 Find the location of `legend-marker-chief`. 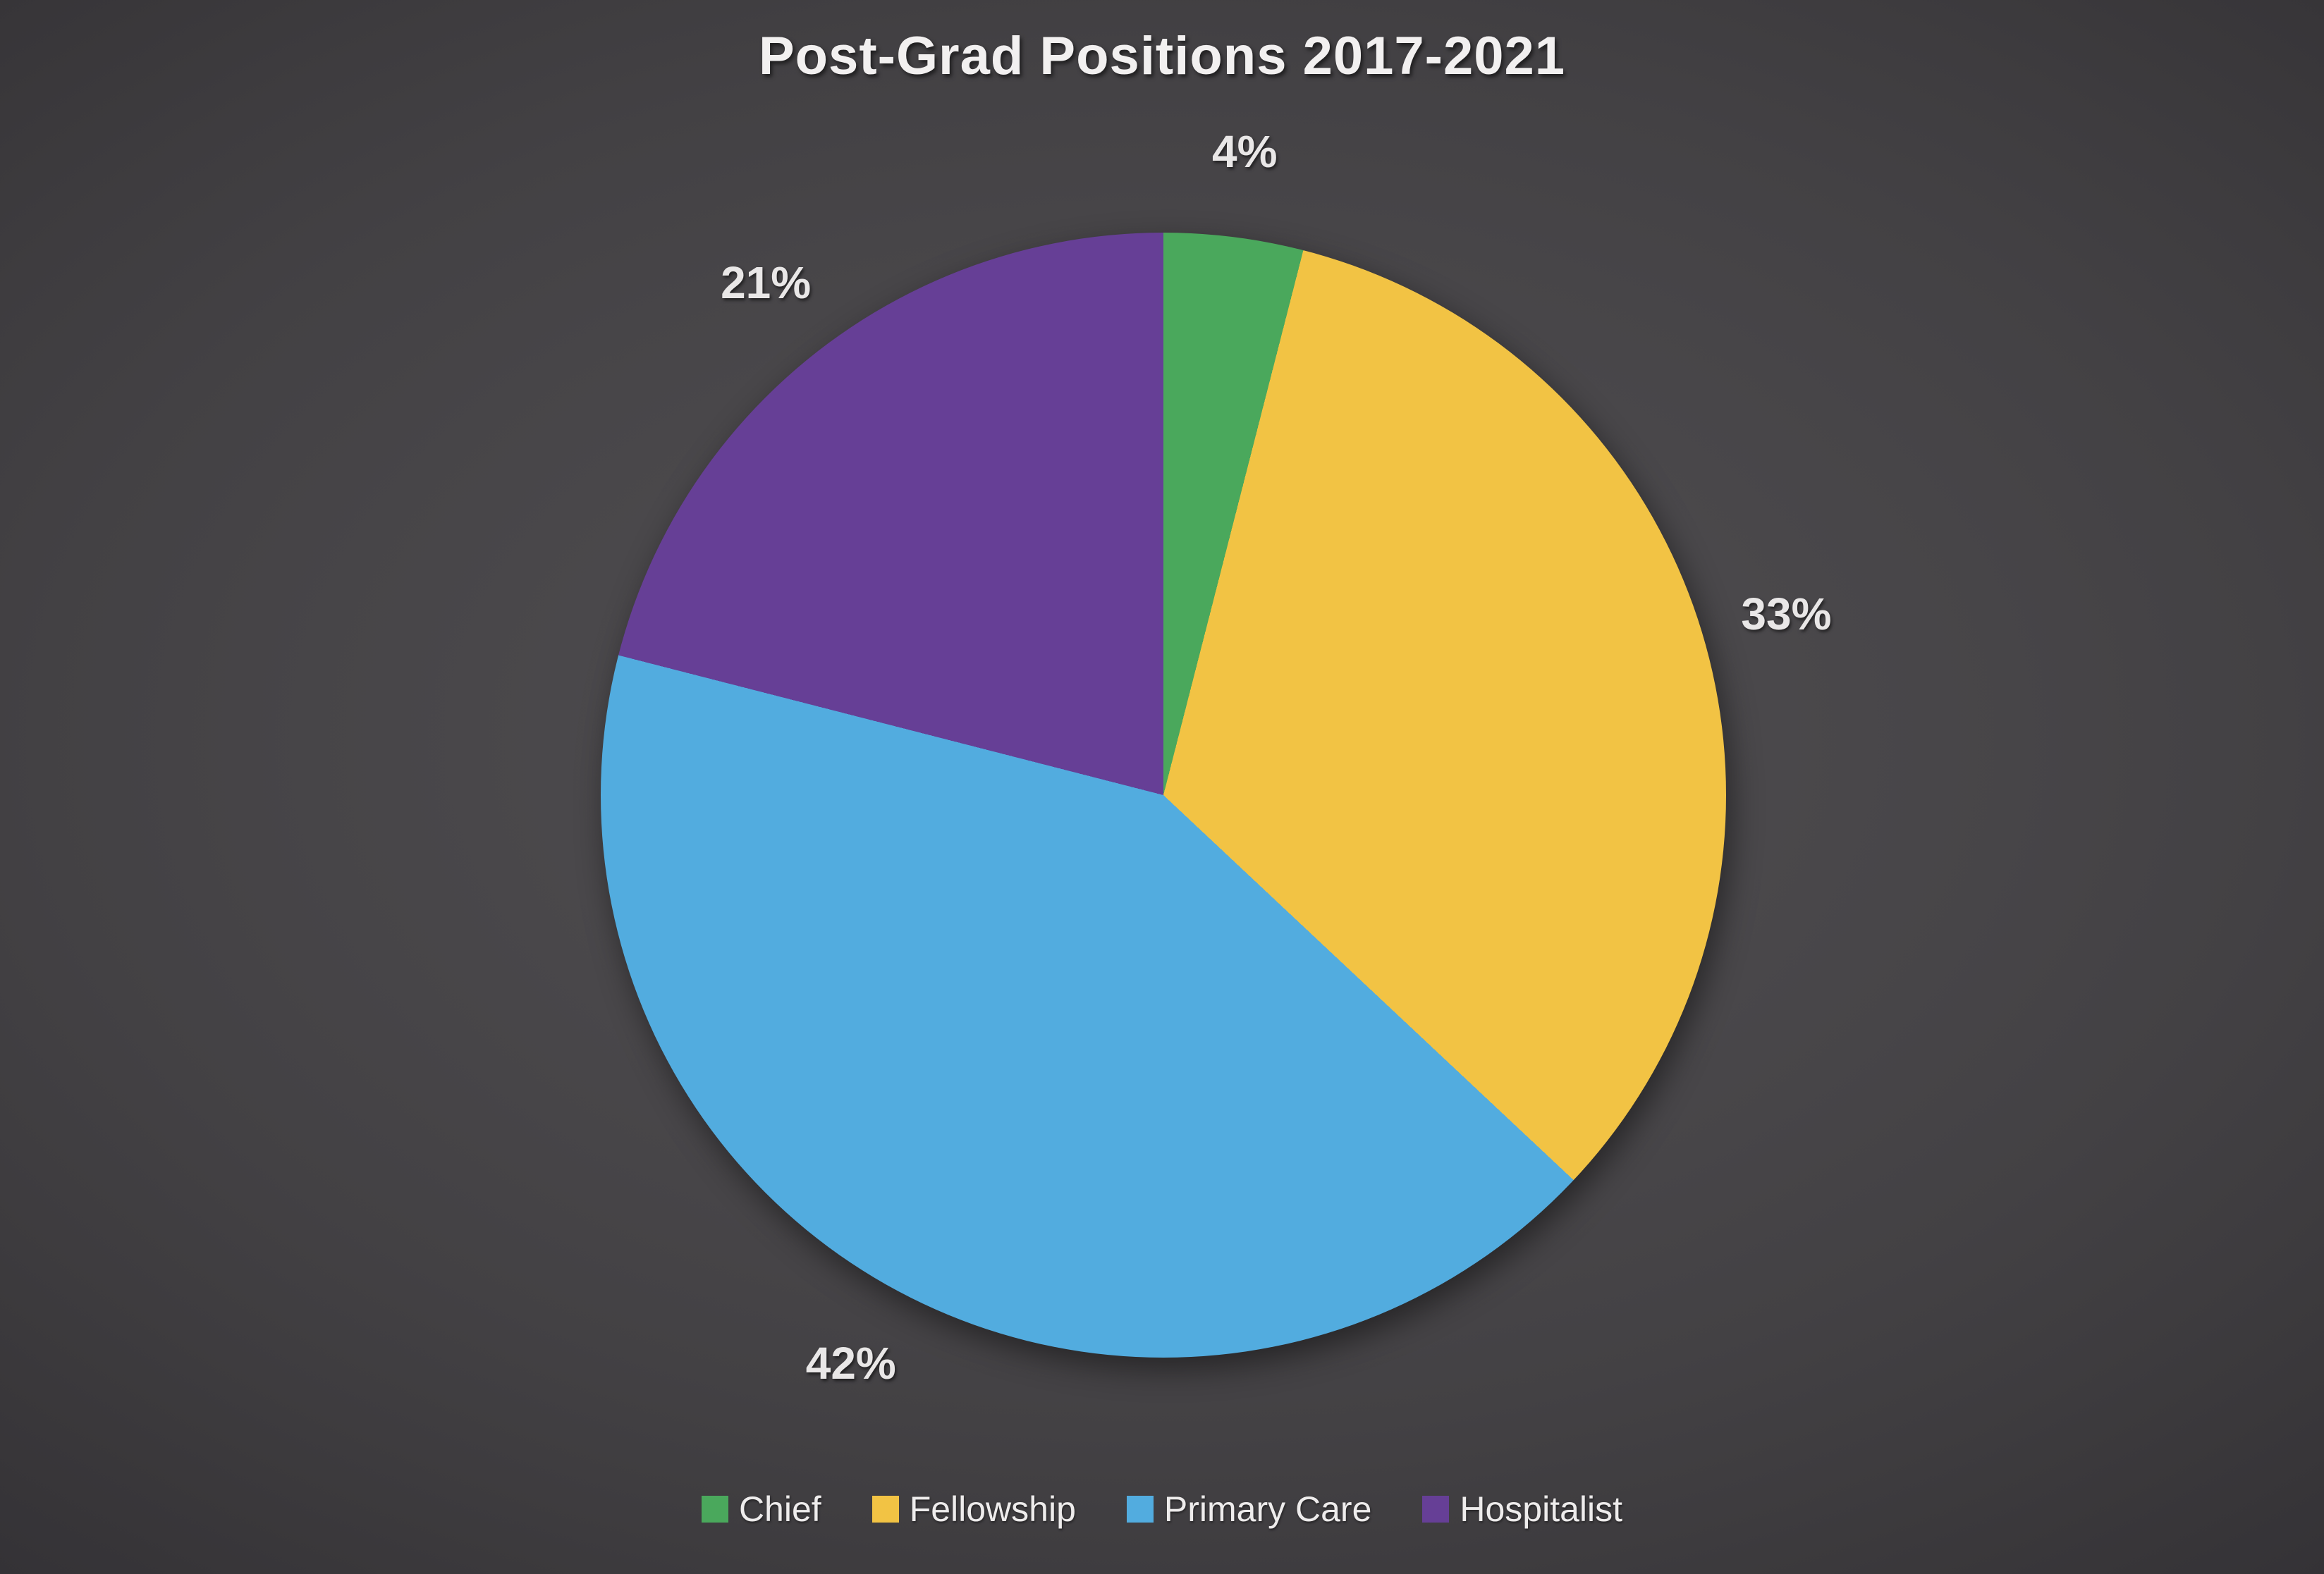

legend-marker-chief is located at coordinates (714, 1509).